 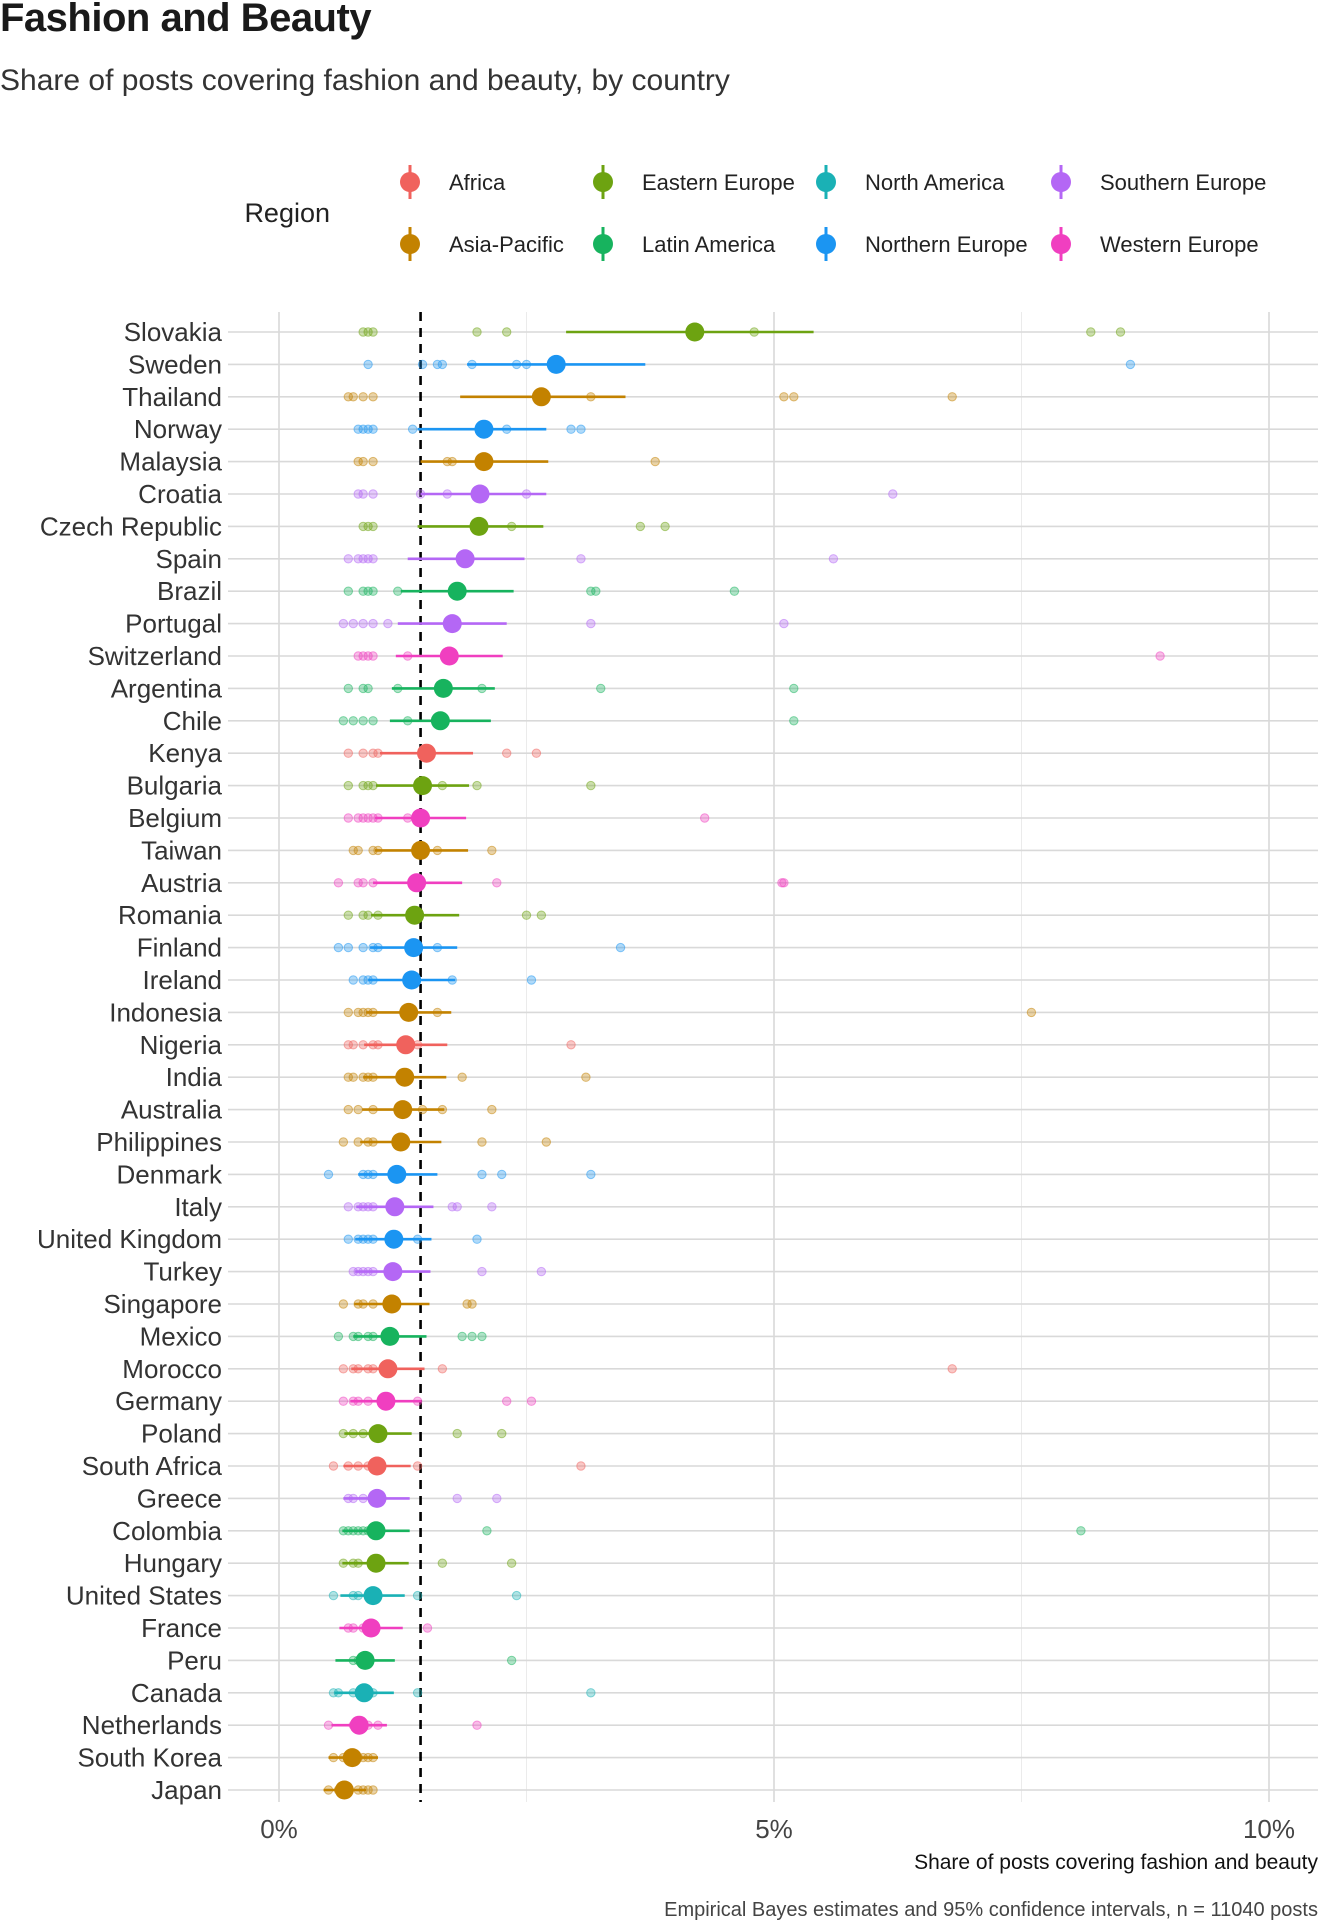 I want to click on legend-item-africa: Africa, so click(x=453, y=182).